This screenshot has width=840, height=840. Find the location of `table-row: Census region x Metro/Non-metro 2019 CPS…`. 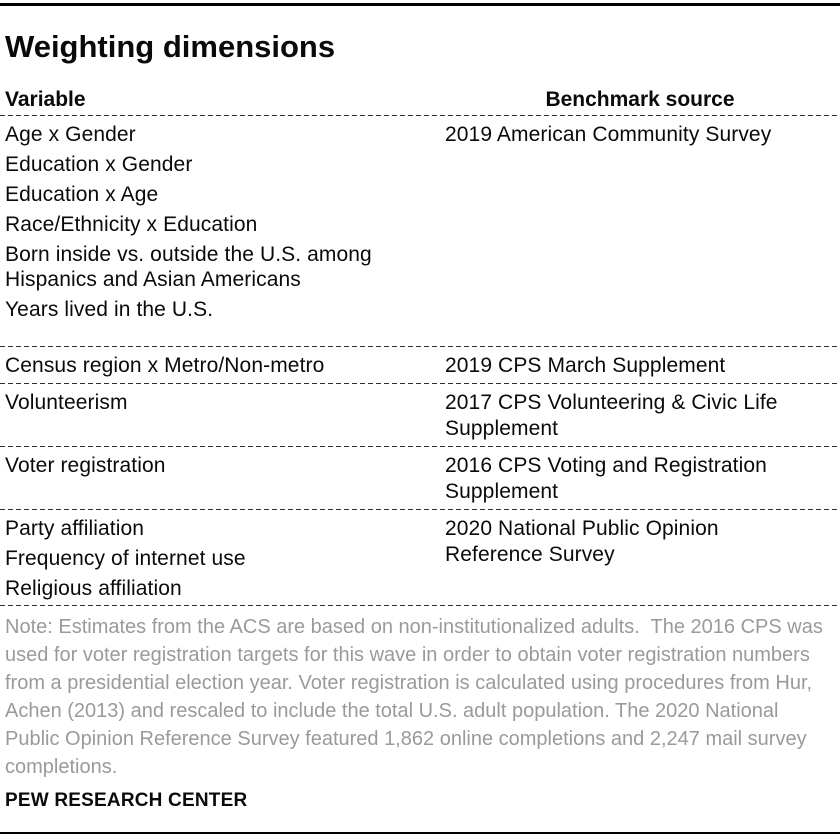

table-row: Census region x Metro/Non-metro 2019 CPS… is located at coordinates (420, 365).